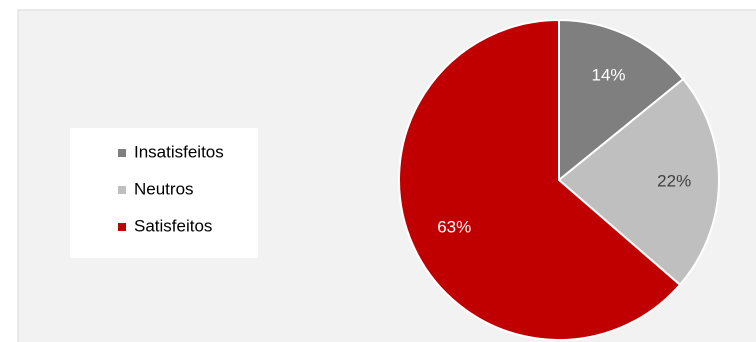 This screenshot has width=756, height=342. I want to click on data-label: 22%, so click(674, 180).